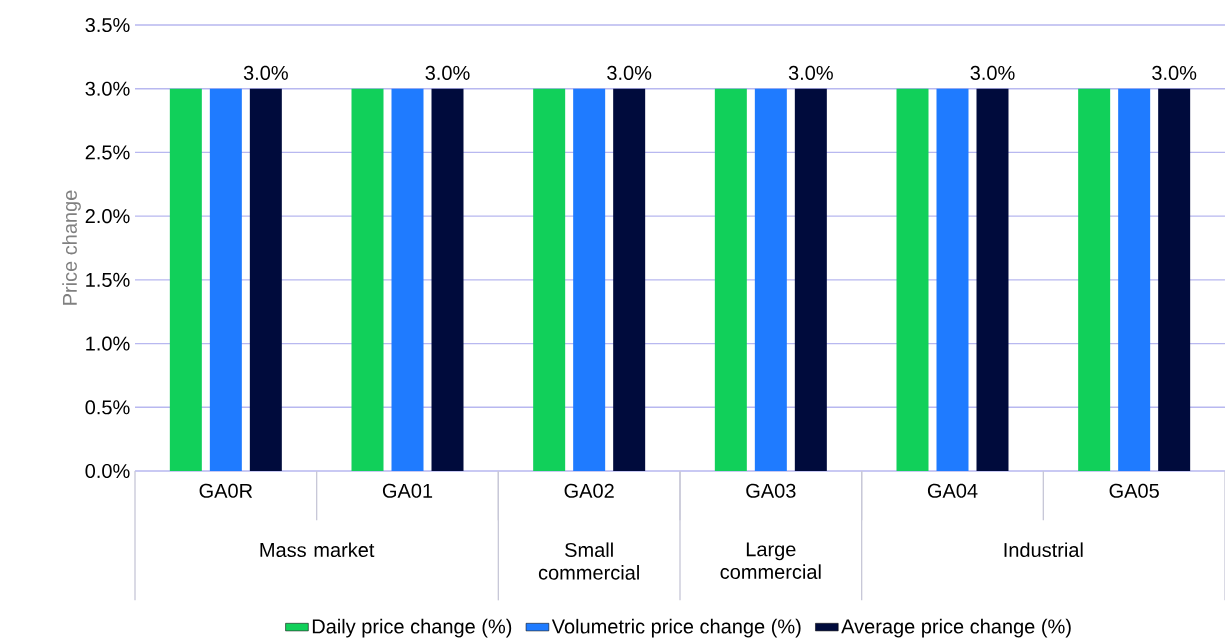 The image size is (1225, 640). I want to click on y-tick-label: 2.5%, so click(107, 152).